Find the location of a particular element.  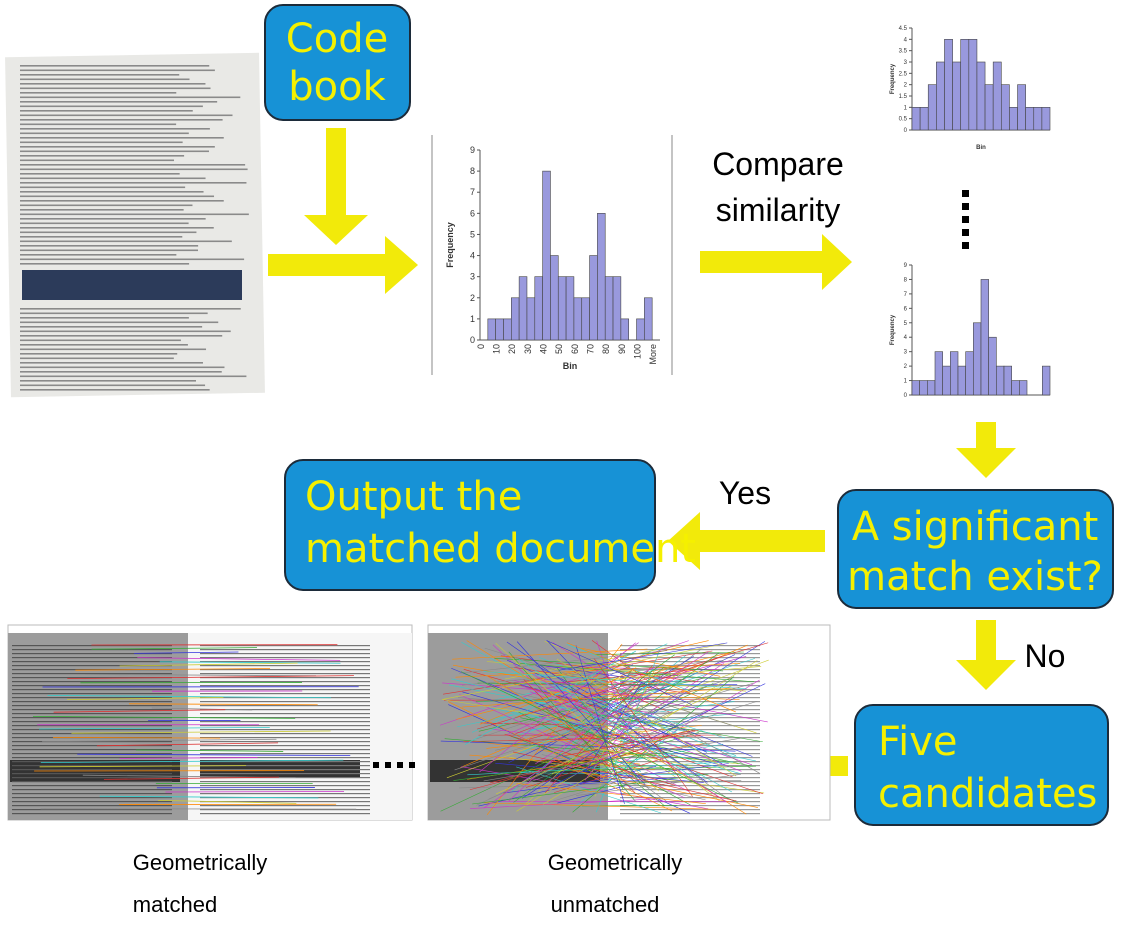

x-axis-label: Bin is located at coordinates (981, 148).